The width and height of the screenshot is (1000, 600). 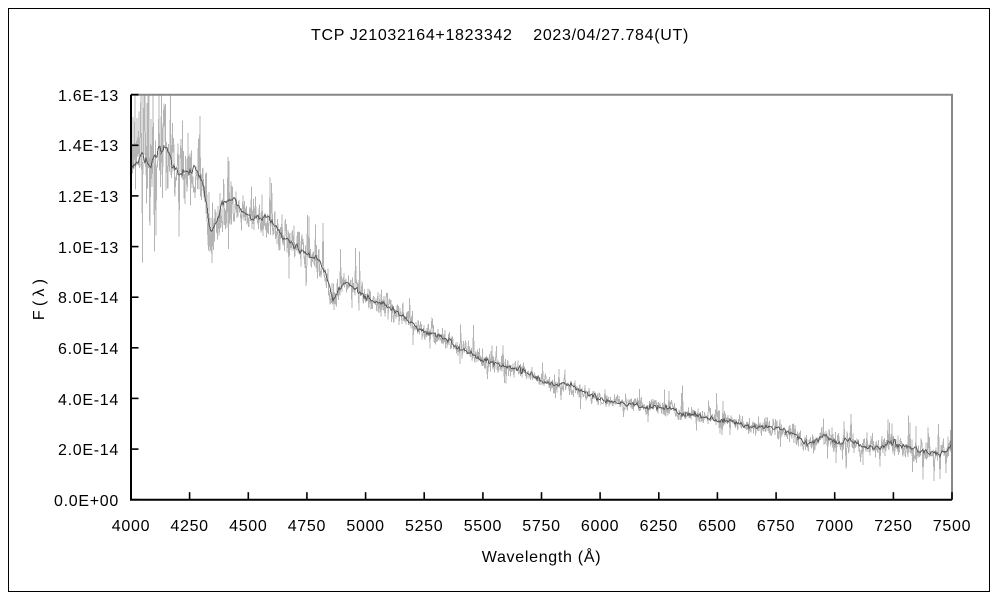 What do you see at coordinates (39, 297) in the screenshot?
I see `svg-text: F(λ)` at bounding box center [39, 297].